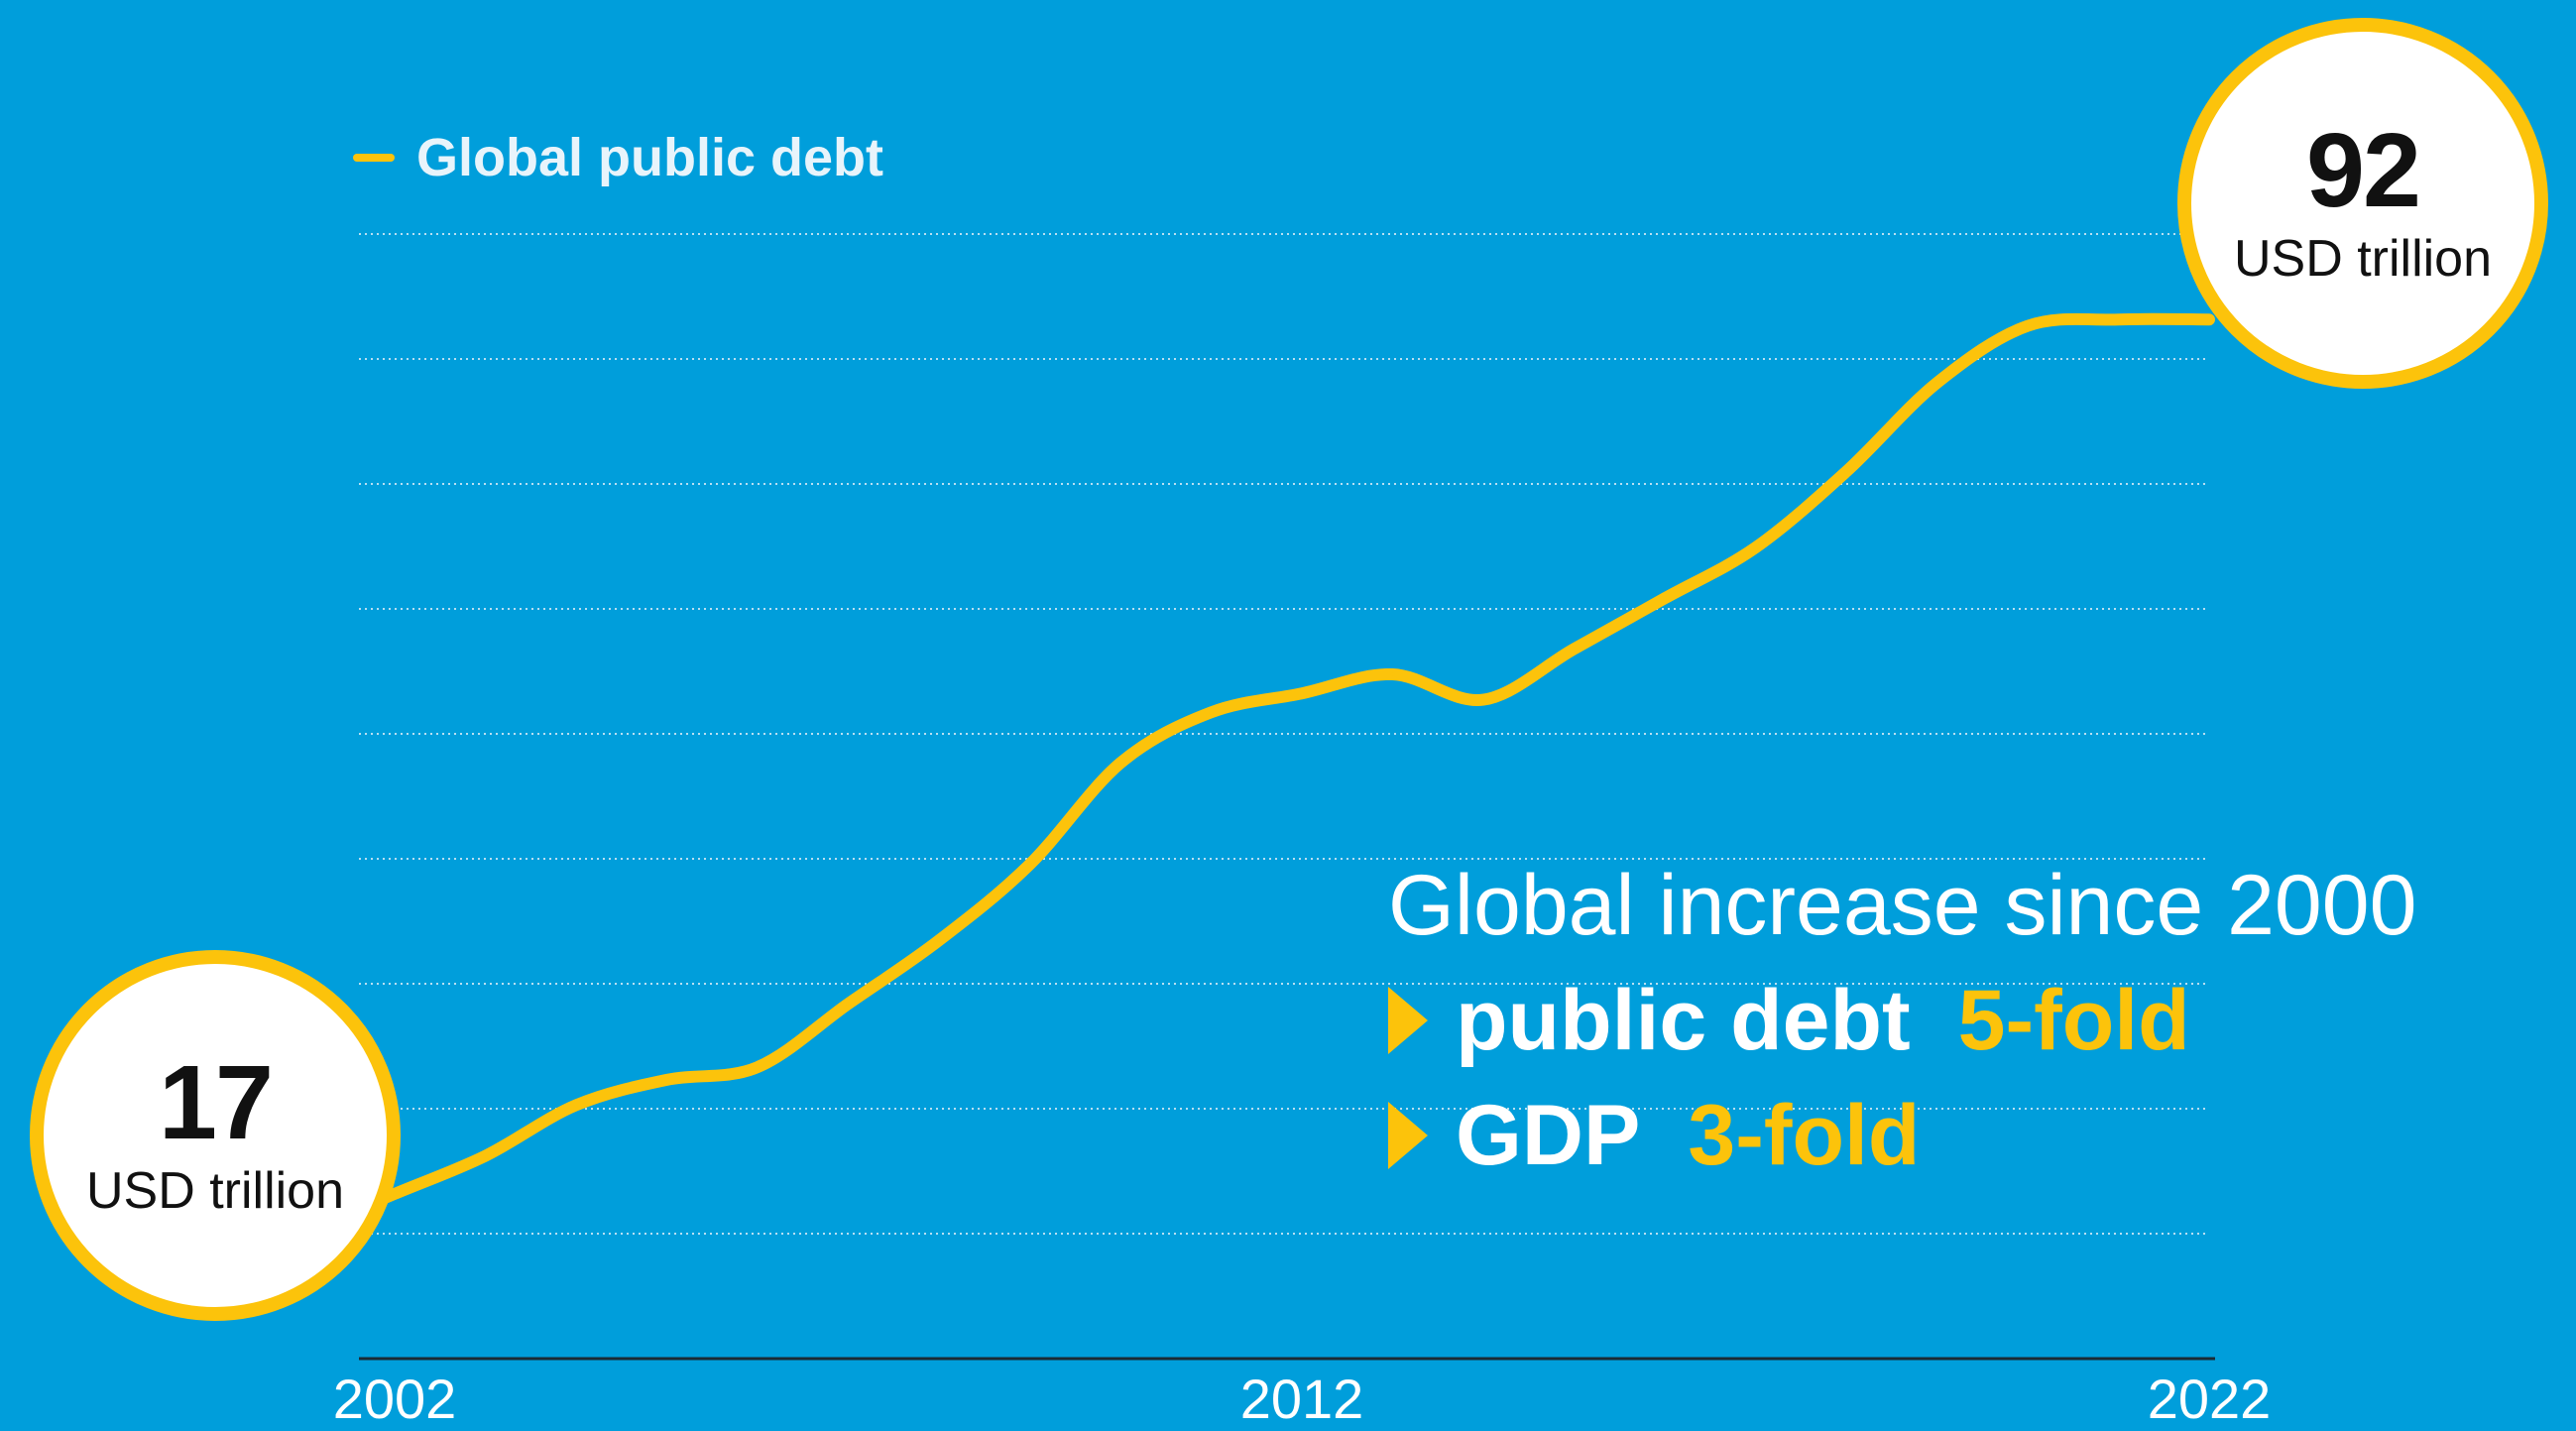  Describe the element at coordinates (2363, 170) in the screenshot. I see `end-value: 92` at that location.